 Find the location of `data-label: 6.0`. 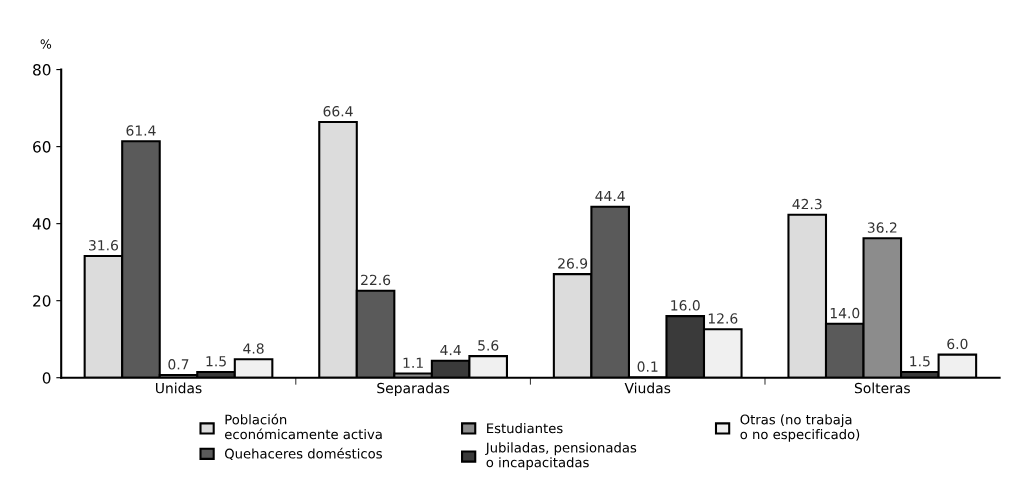

data-label: 6.0 is located at coordinates (957, 344).